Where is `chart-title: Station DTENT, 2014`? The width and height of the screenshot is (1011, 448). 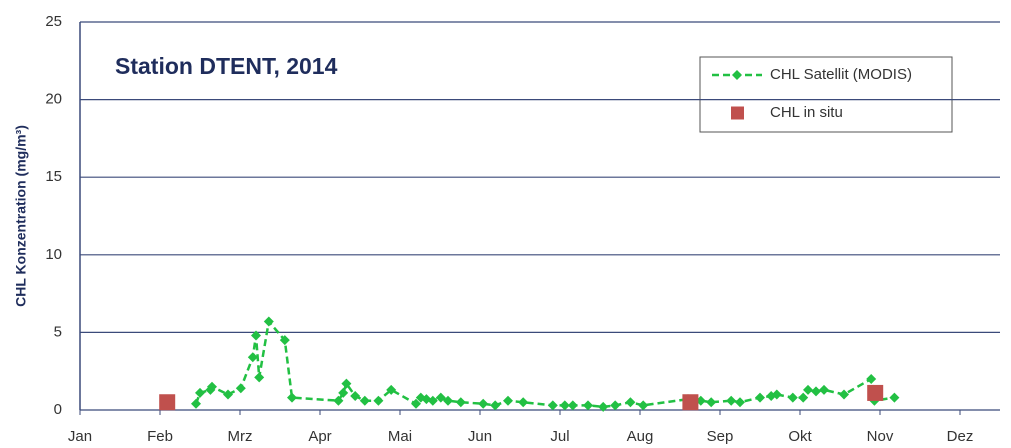 chart-title: Station DTENT, 2014 is located at coordinates (226, 66).